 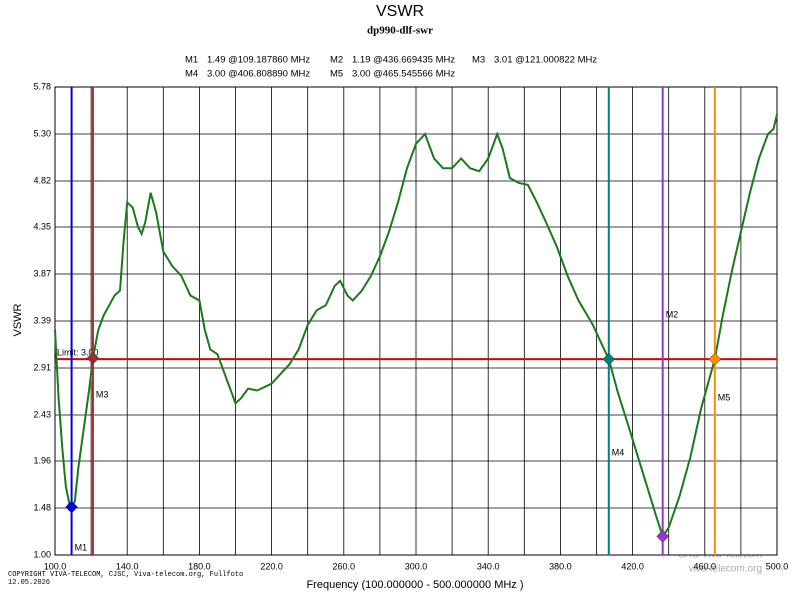 I want to click on marker-tag: M2, so click(x=672, y=314).